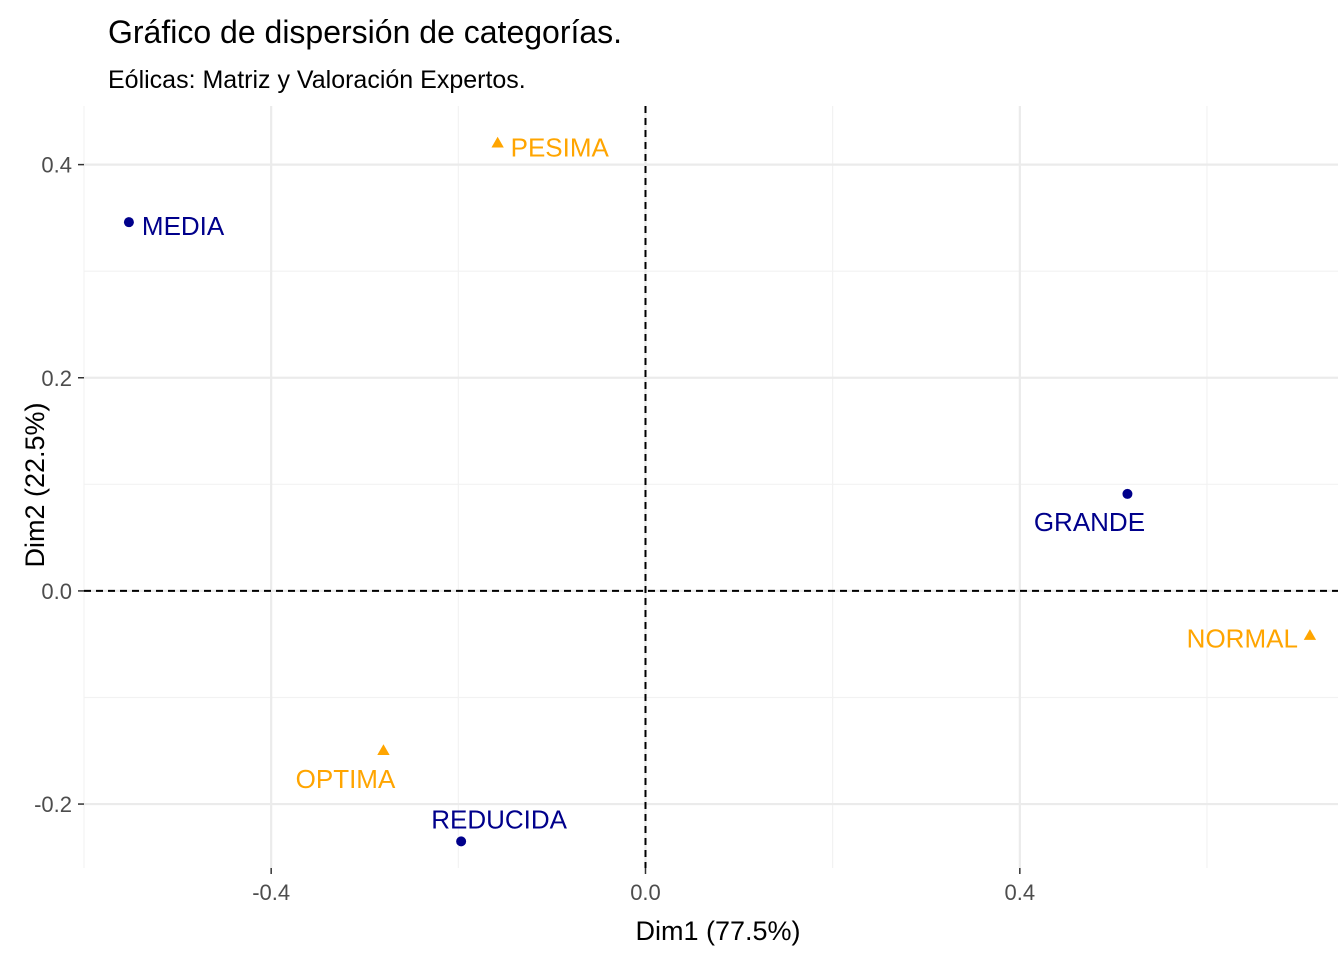  Describe the element at coordinates (1310, 634) in the screenshot. I see `point-normal` at that location.